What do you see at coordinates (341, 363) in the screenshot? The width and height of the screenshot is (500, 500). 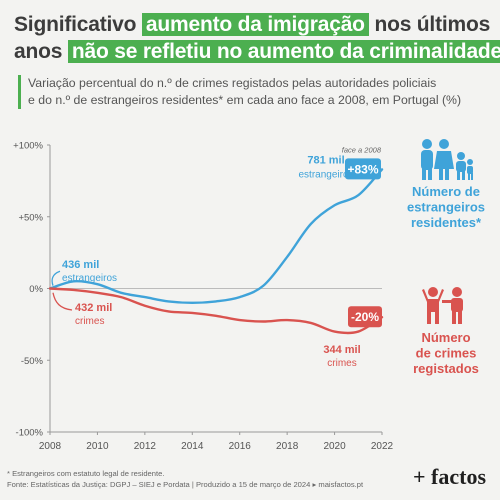 I see `crimes-end-unit: crimes` at bounding box center [341, 363].